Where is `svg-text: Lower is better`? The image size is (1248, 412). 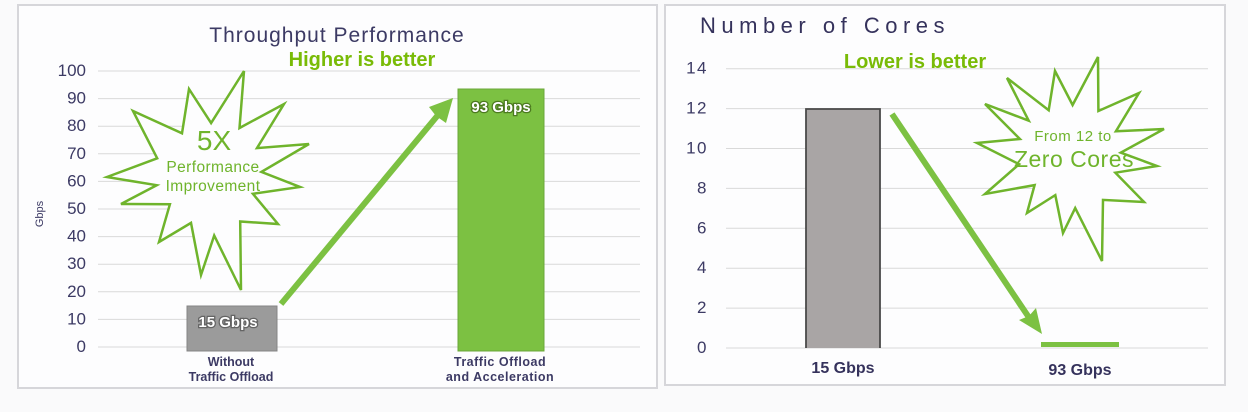
svg-text: Lower is better is located at coordinates (915, 62).